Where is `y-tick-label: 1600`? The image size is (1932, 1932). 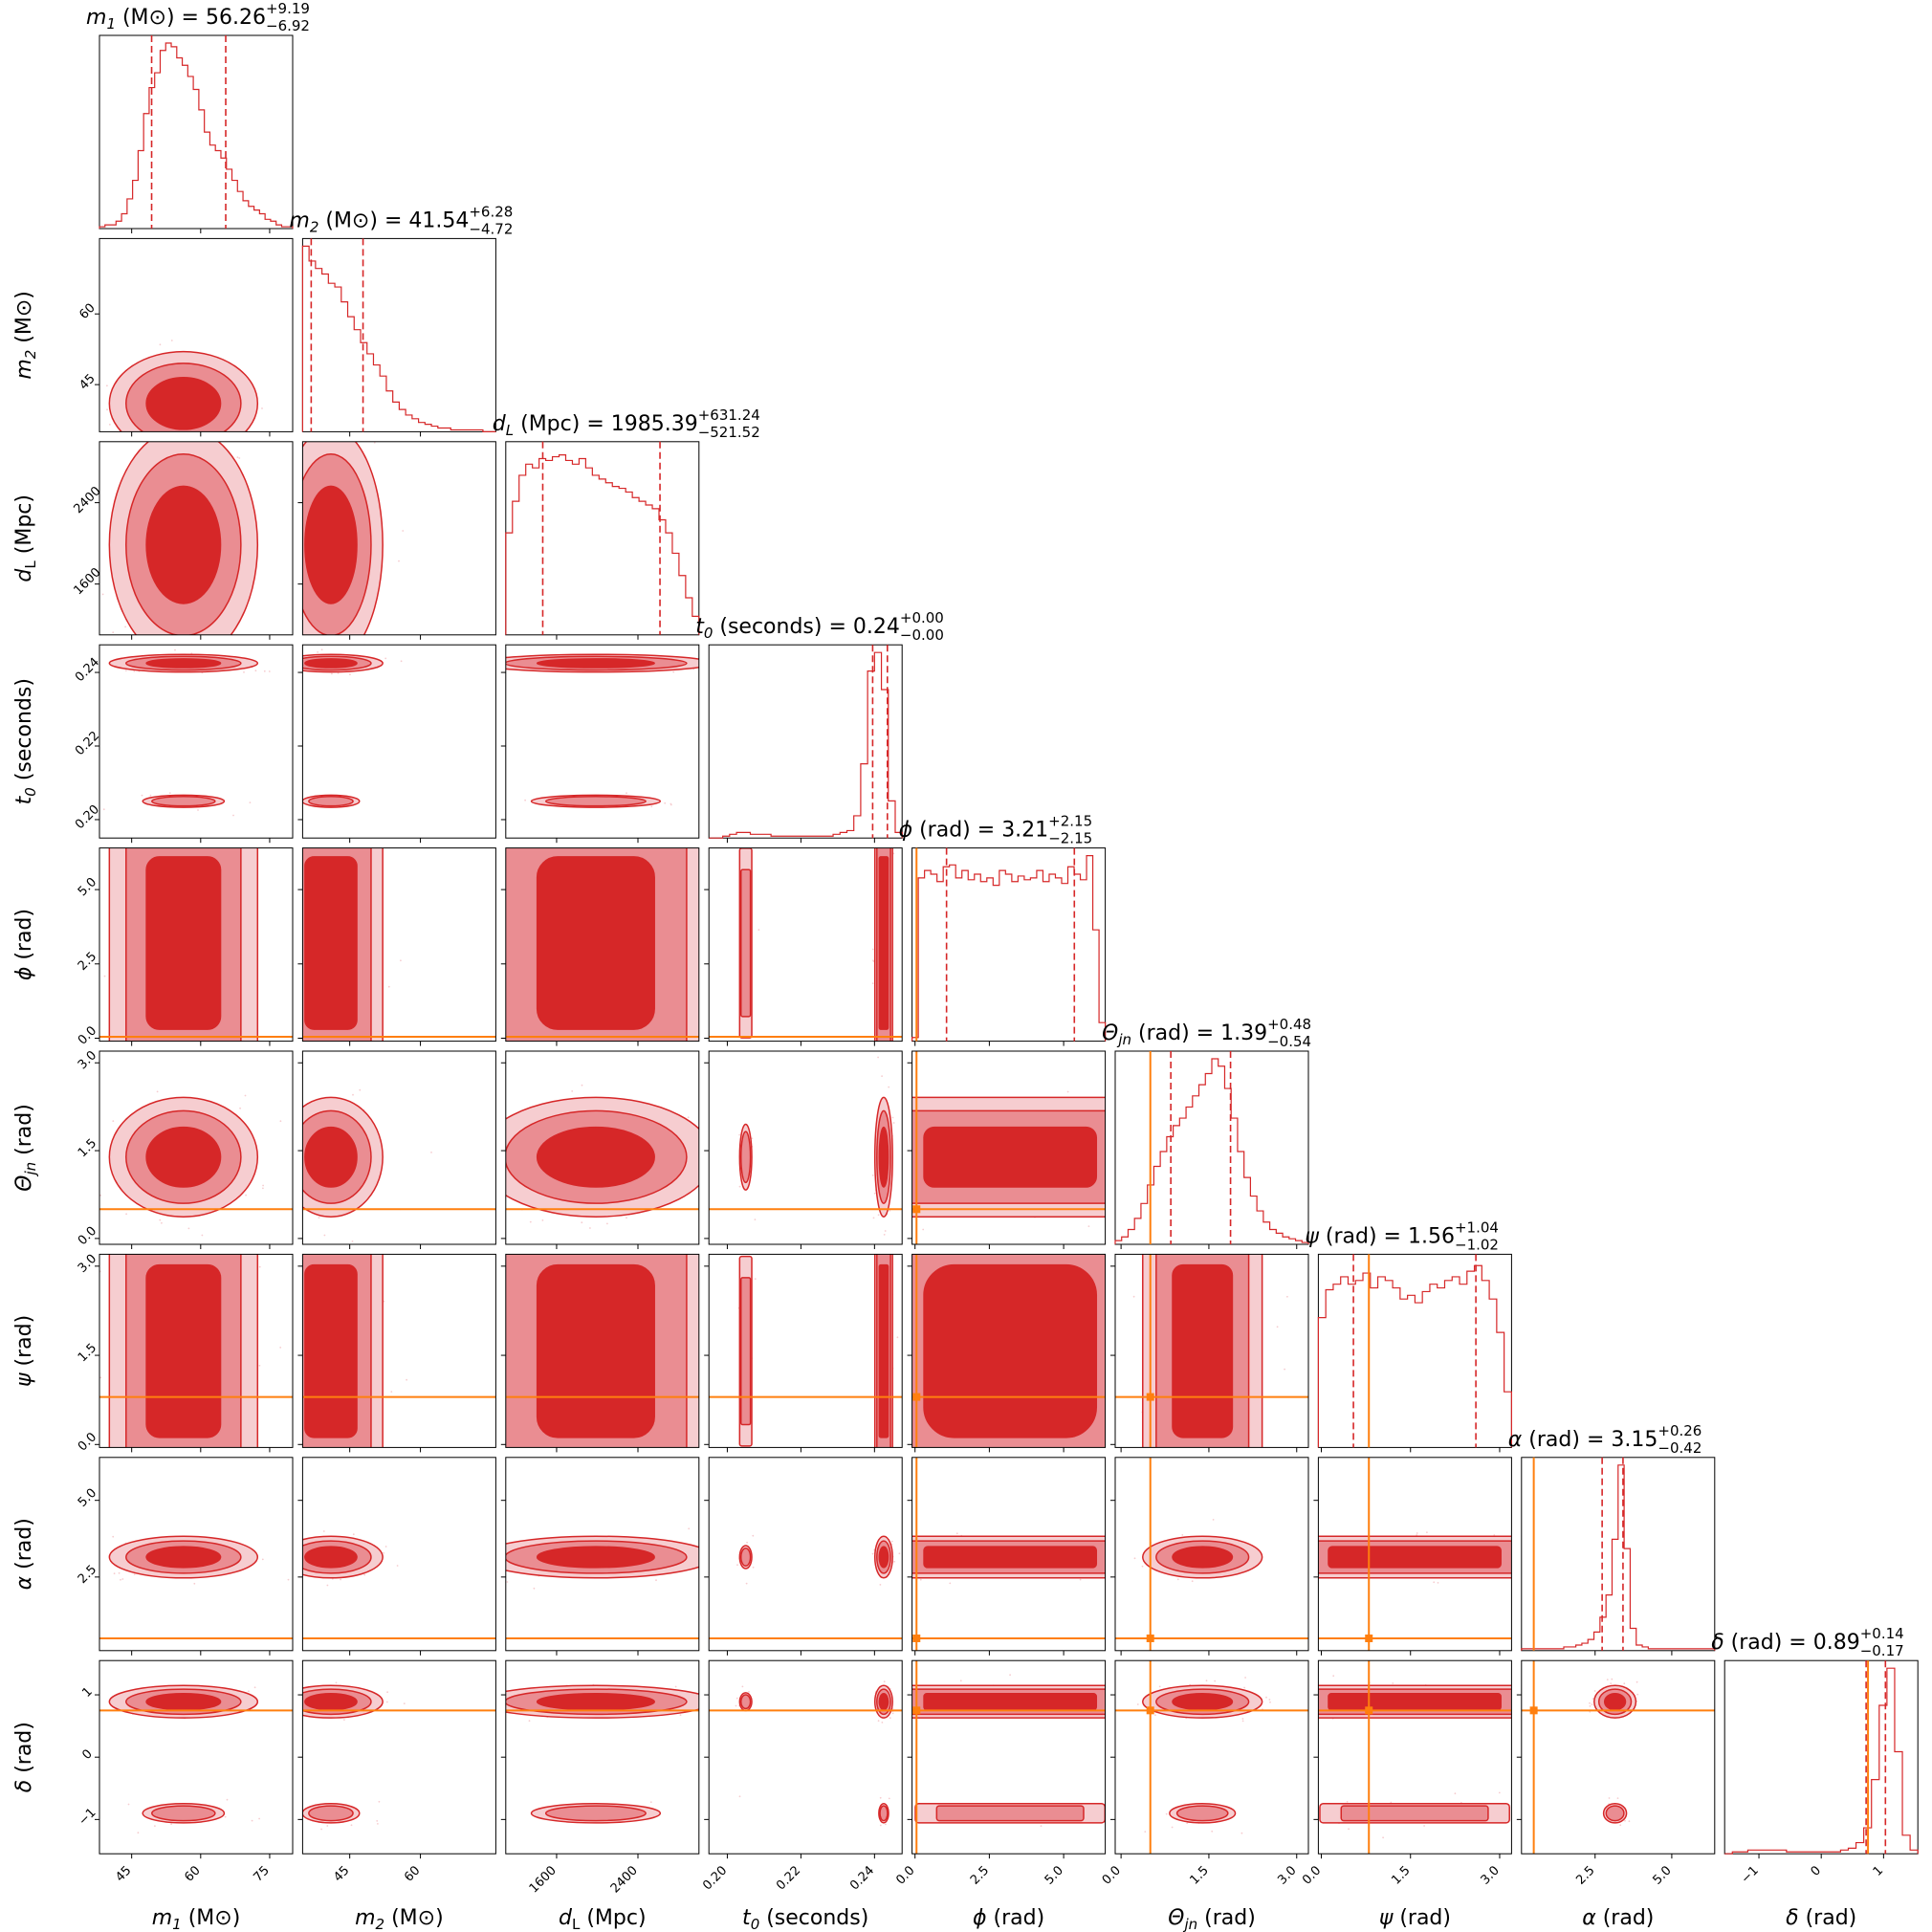 y-tick-label: 1600 is located at coordinates (88, 581).